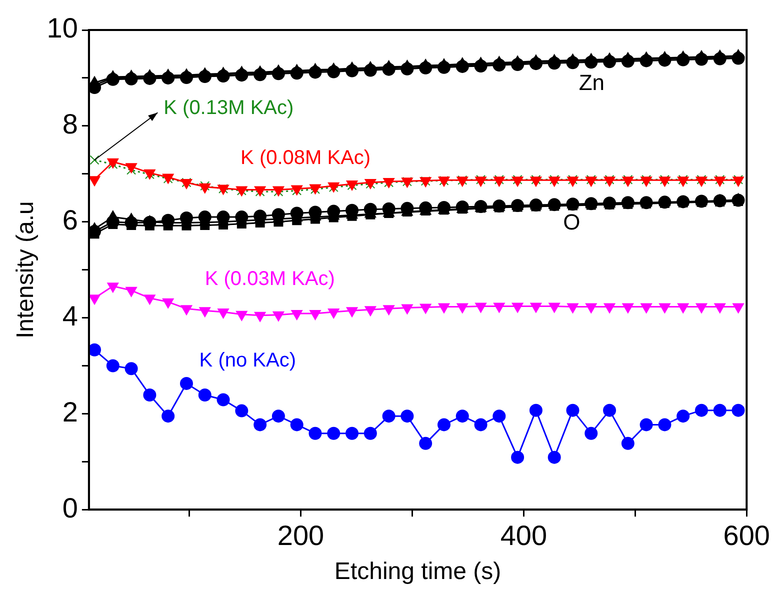 The width and height of the screenshot is (774, 591). Describe the element at coordinates (591, 82) in the screenshot. I see `annotation: Zn` at that location.